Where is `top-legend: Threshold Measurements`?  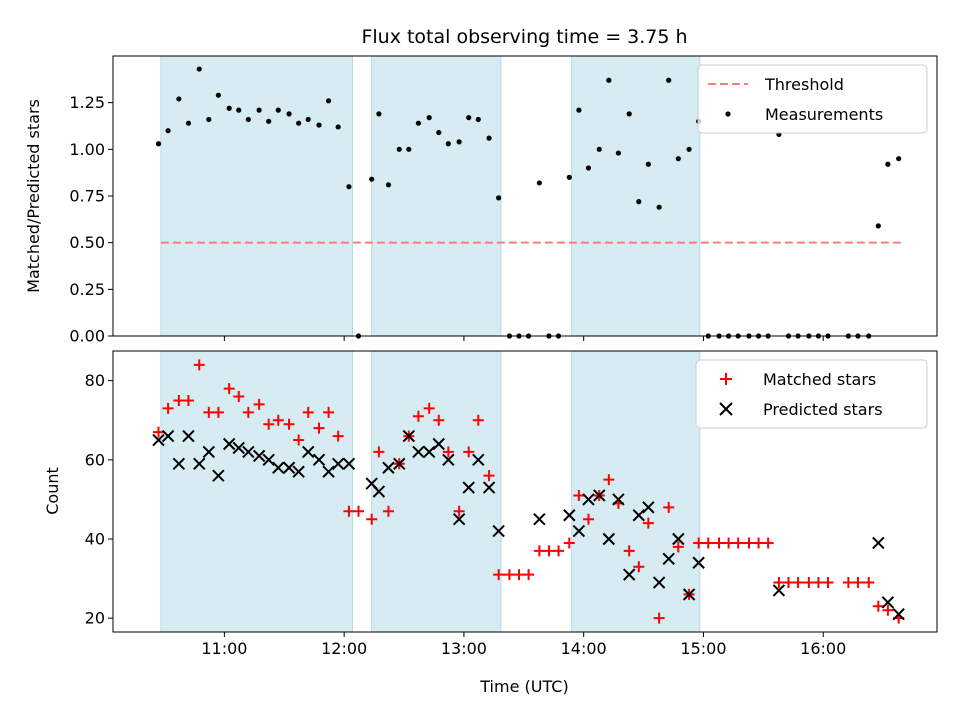
top-legend: Threshold Measurements is located at coordinates (812, 99).